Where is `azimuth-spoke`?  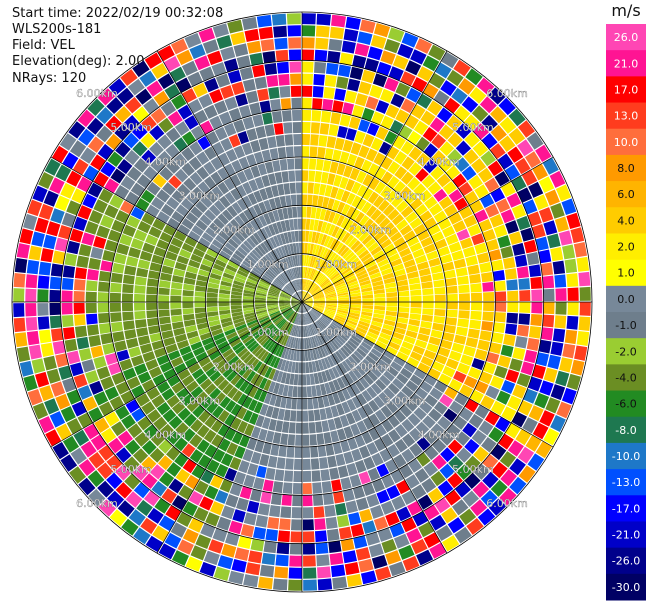 azimuth-spoke is located at coordinates (176, 374).